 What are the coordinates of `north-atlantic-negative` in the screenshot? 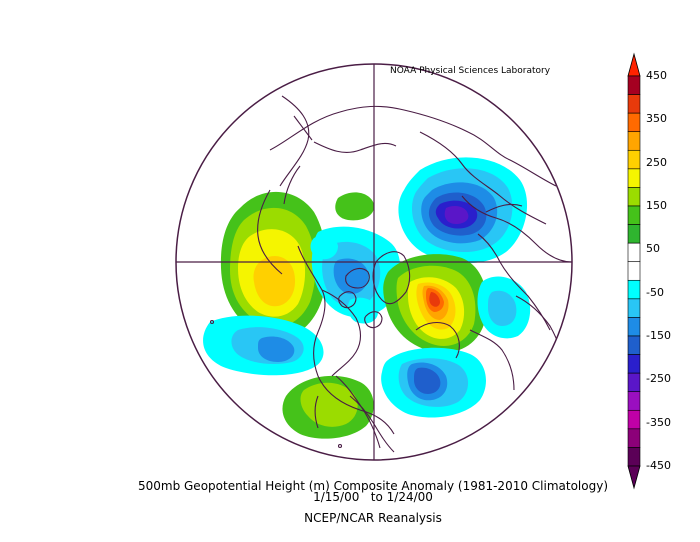 It's located at (433, 382).